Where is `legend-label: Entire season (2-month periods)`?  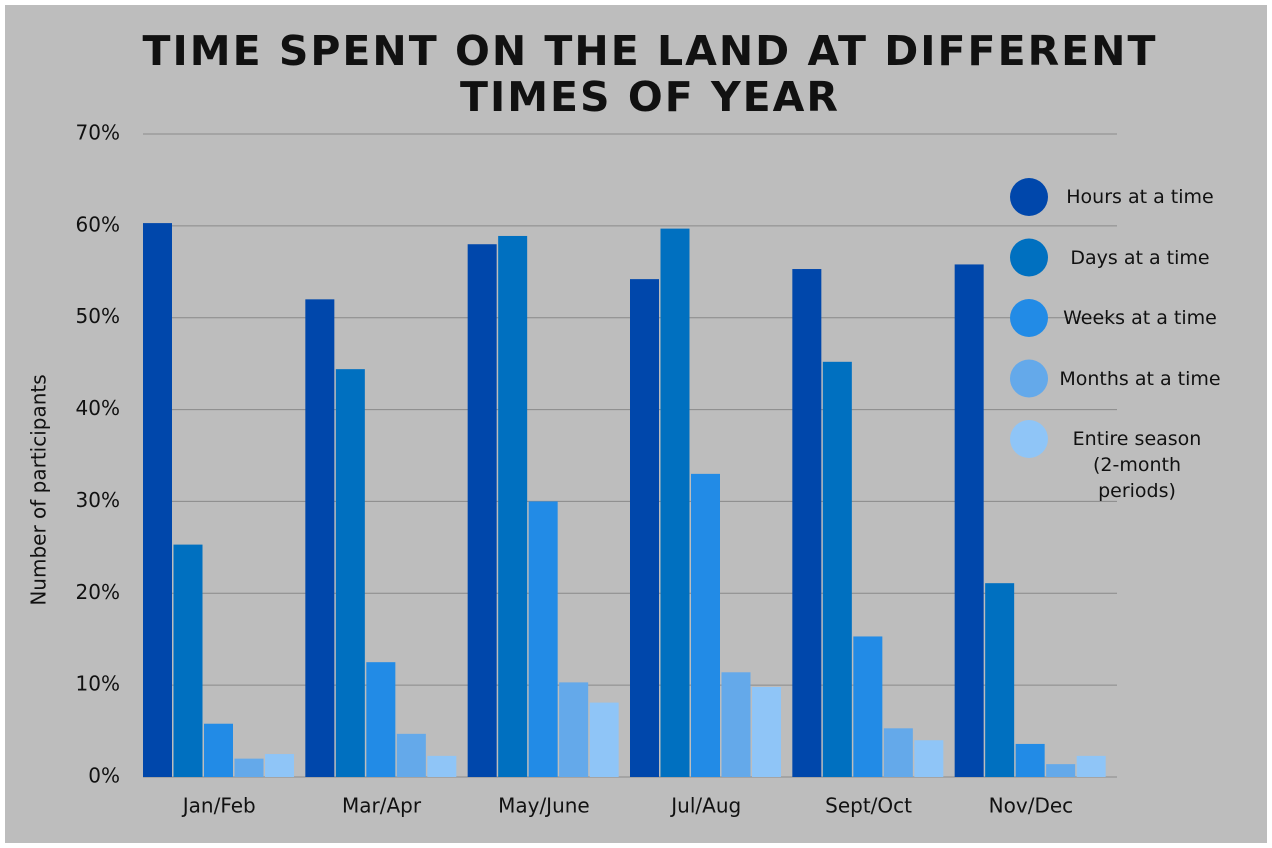
legend-label: Entire season (2-month periods) is located at coordinates (1137, 465).